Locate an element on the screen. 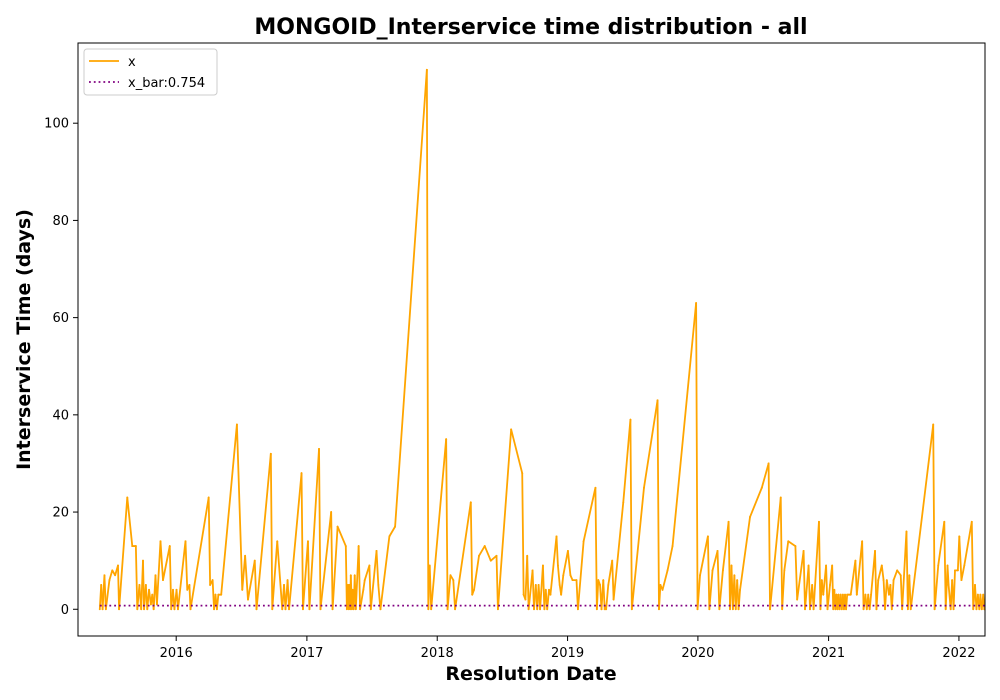  x-tick-label: 2019 is located at coordinates (567, 653).